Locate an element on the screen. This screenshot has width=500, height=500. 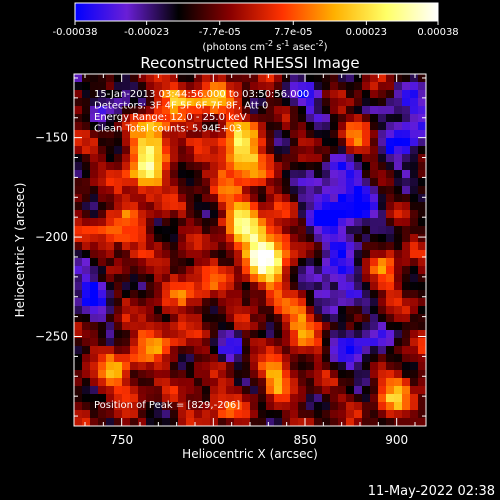
chart-title: Reconstructed RHESSI Image is located at coordinates (249, 63).